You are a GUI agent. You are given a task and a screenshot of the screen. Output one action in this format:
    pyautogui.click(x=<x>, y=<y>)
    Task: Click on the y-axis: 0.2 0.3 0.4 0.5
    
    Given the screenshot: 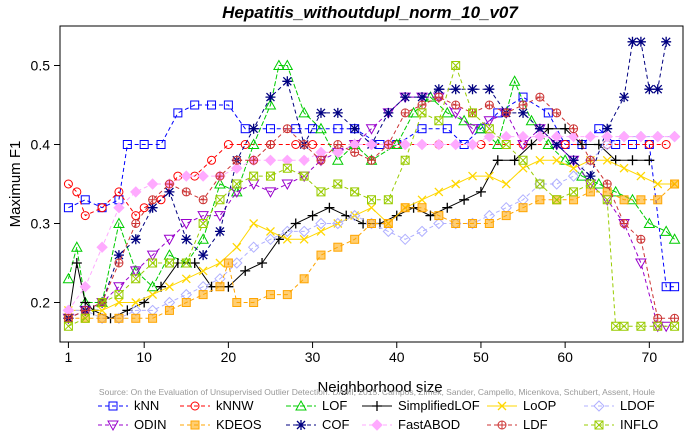 What is the action you would take?
    pyautogui.click(x=45, y=184)
    